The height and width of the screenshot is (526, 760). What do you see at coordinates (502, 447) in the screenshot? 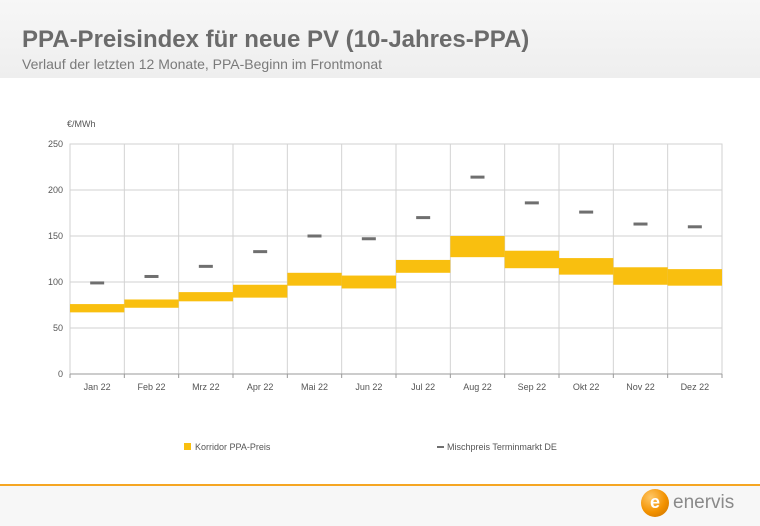
I see `legend-label-marker: Mischpreis Terminmarkt DE` at bounding box center [502, 447].